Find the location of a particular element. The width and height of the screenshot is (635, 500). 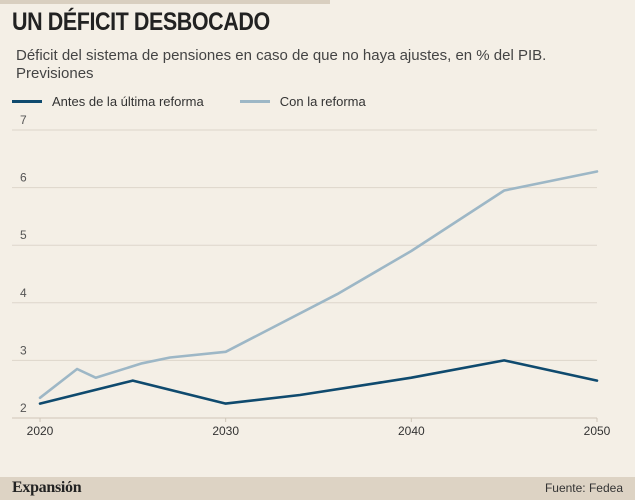

series-line-before is located at coordinates (318, 382).